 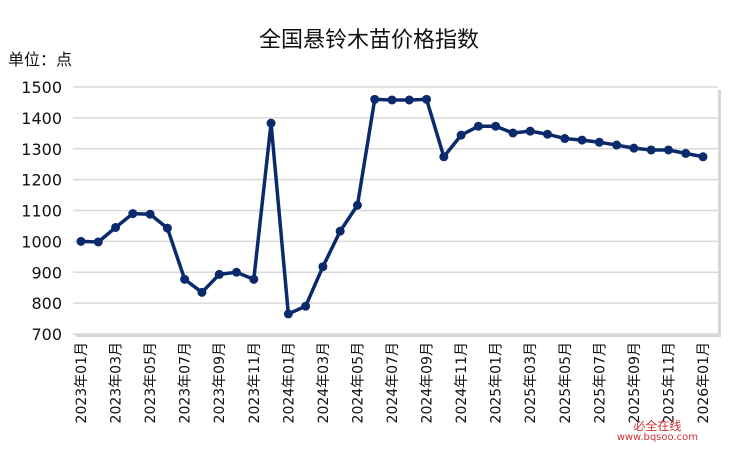 I want to click on x-tick-label: 2026年01月, so click(x=704, y=382).